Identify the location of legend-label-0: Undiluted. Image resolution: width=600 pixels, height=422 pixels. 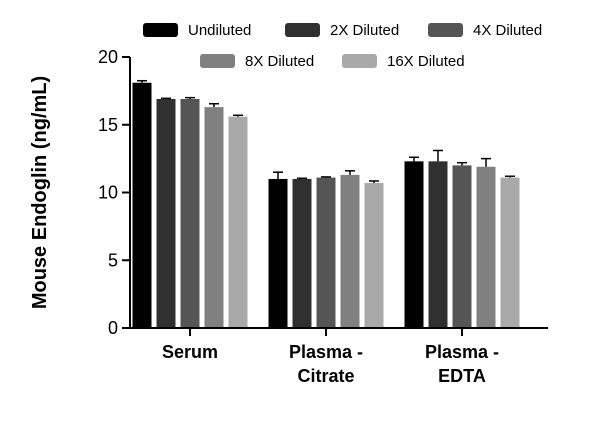
(219, 30).